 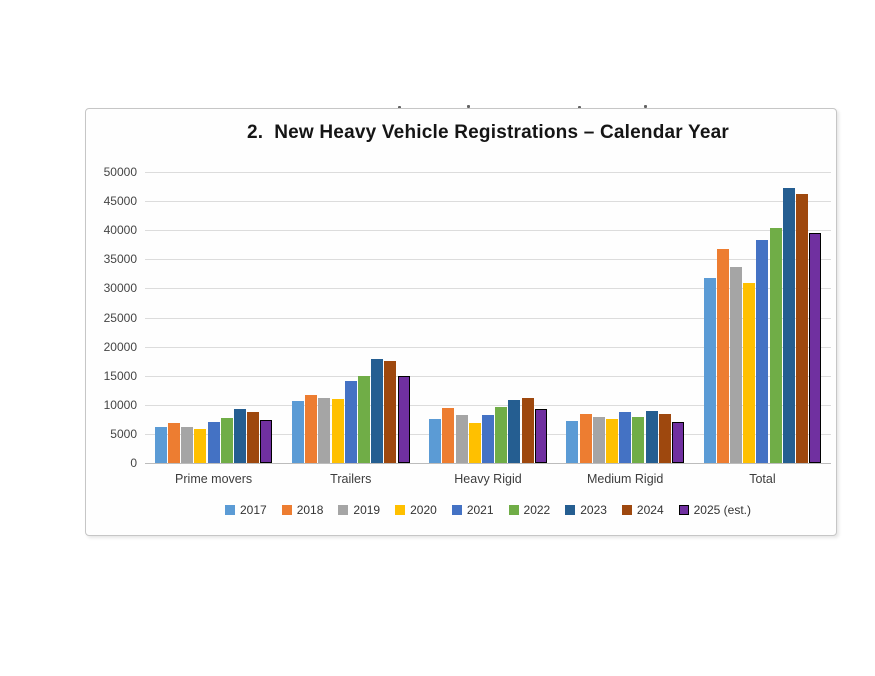 What do you see at coordinates (377, 410) in the screenshot?
I see `bar-trailers-2023` at bounding box center [377, 410].